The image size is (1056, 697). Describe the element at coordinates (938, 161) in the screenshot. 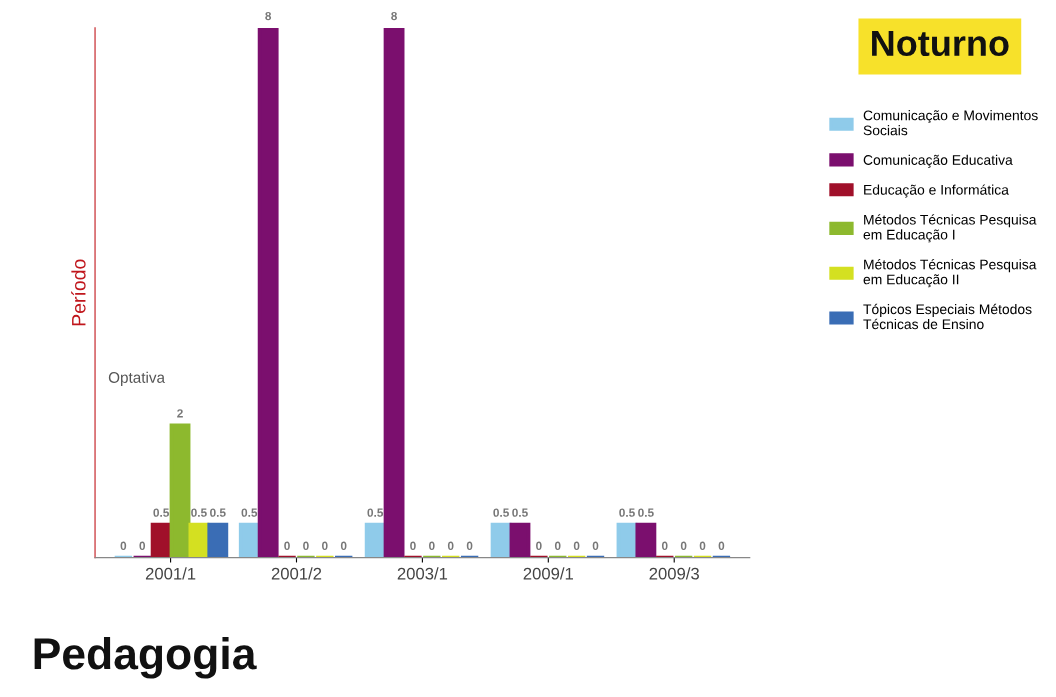

I see `legend-label: Comunicação Educativa` at that location.